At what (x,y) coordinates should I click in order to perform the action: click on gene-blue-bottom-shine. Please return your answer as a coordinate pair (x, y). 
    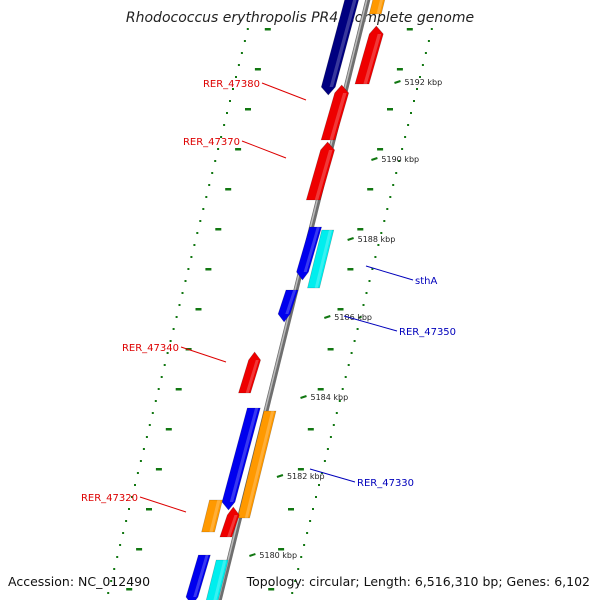
    Looking at the image, I should click on (201, 576).